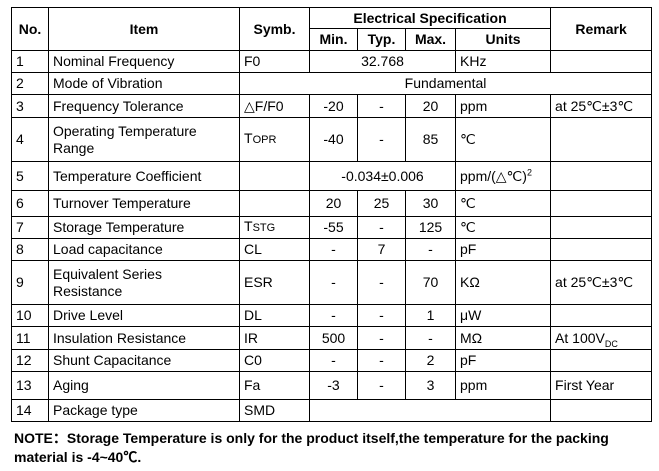  What do you see at coordinates (430, 410) in the screenshot?
I see `row-value` at bounding box center [430, 410].